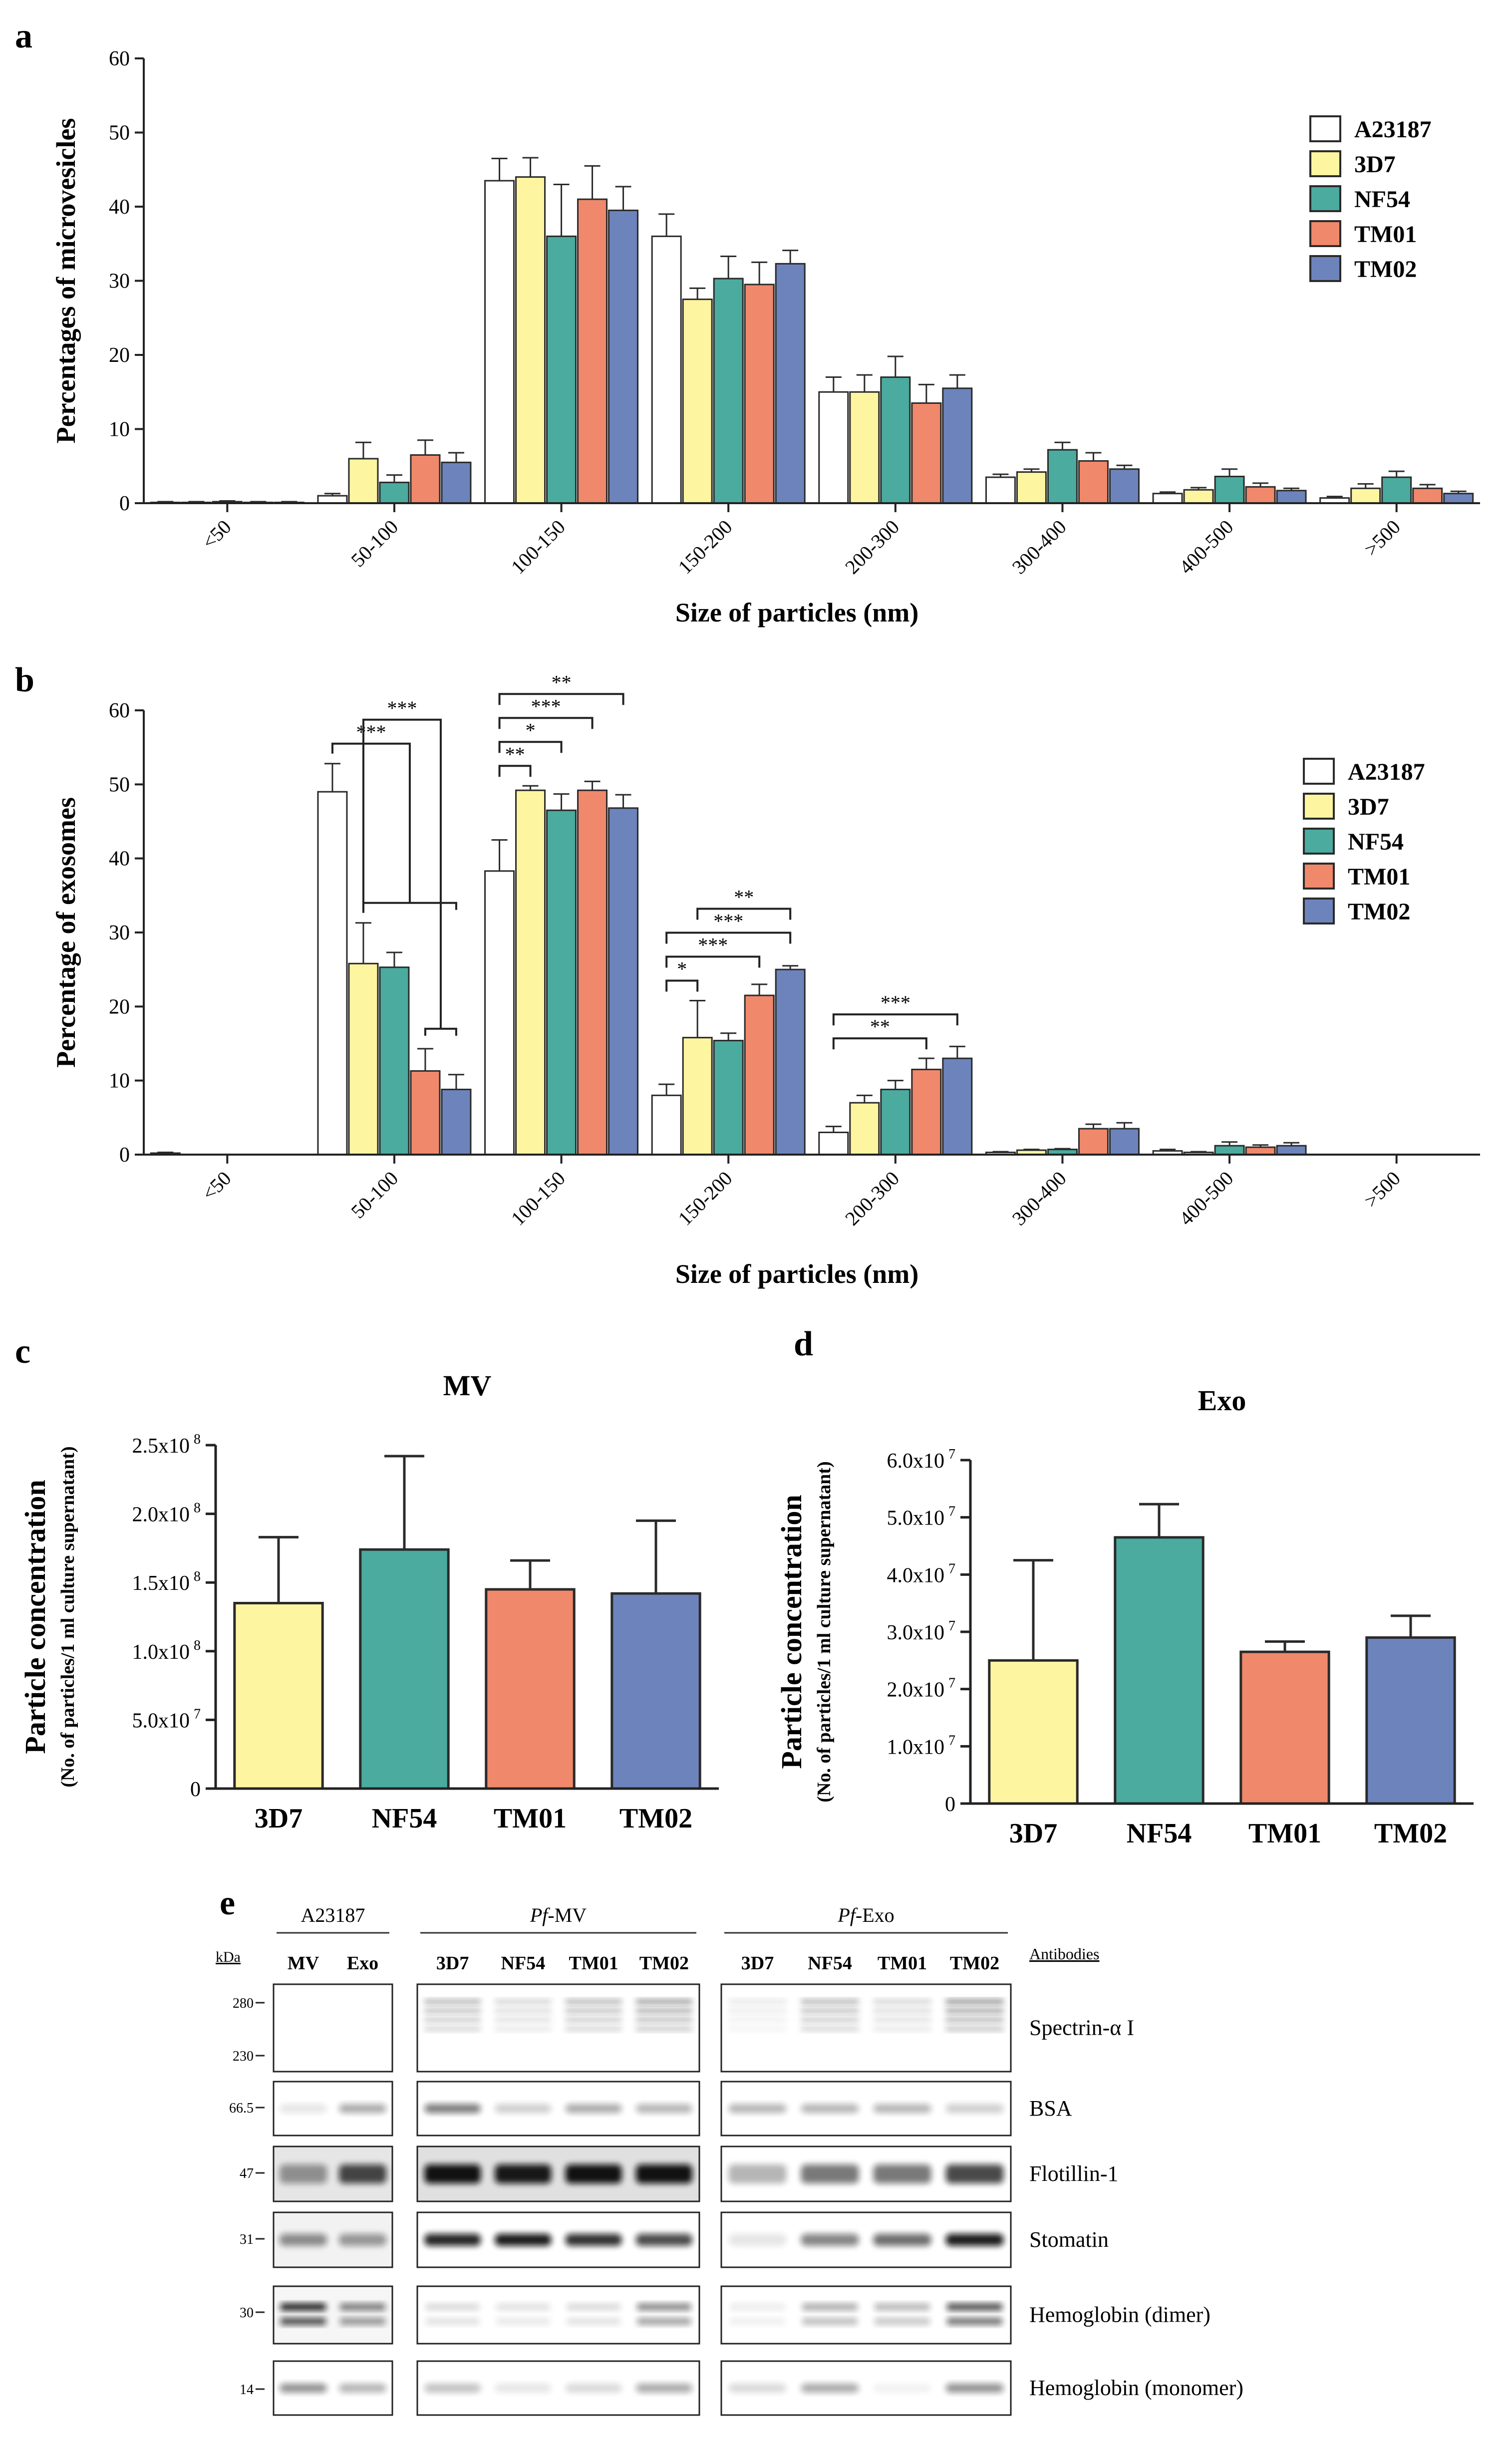  What do you see at coordinates (538, 1198) in the screenshot?
I see `x-tick-label: 100-150` at bounding box center [538, 1198].